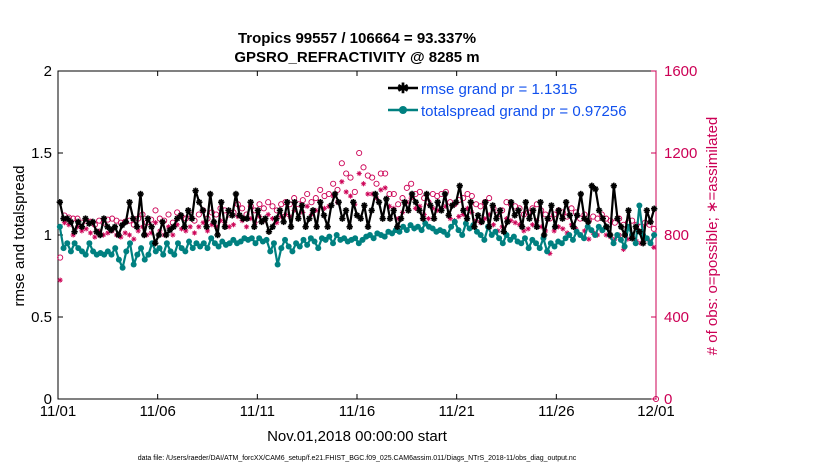  What do you see at coordinates (668, 399) in the screenshot?
I see `y-right-tick-label: 0` at bounding box center [668, 399].